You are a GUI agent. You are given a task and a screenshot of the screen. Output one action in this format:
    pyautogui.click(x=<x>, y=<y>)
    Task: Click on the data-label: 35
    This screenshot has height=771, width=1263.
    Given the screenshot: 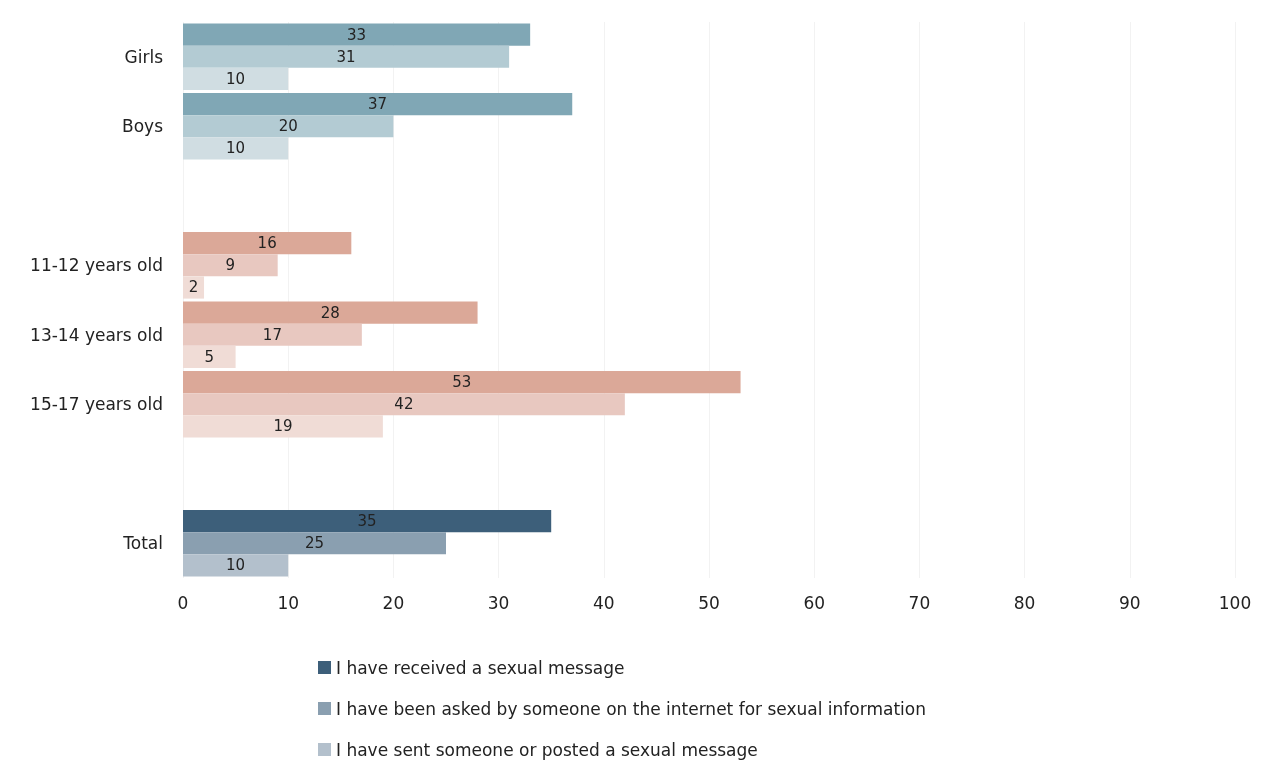 What is the action you would take?
    pyautogui.click(x=367, y=521)
    